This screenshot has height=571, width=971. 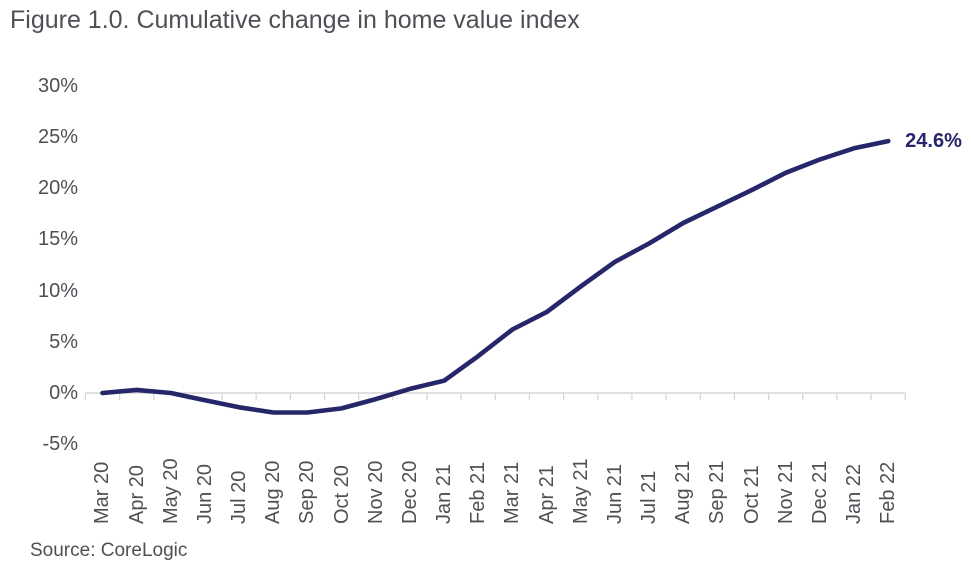 I want to click on y-axis-tick-label: -5%, so click(x=60, y=444).